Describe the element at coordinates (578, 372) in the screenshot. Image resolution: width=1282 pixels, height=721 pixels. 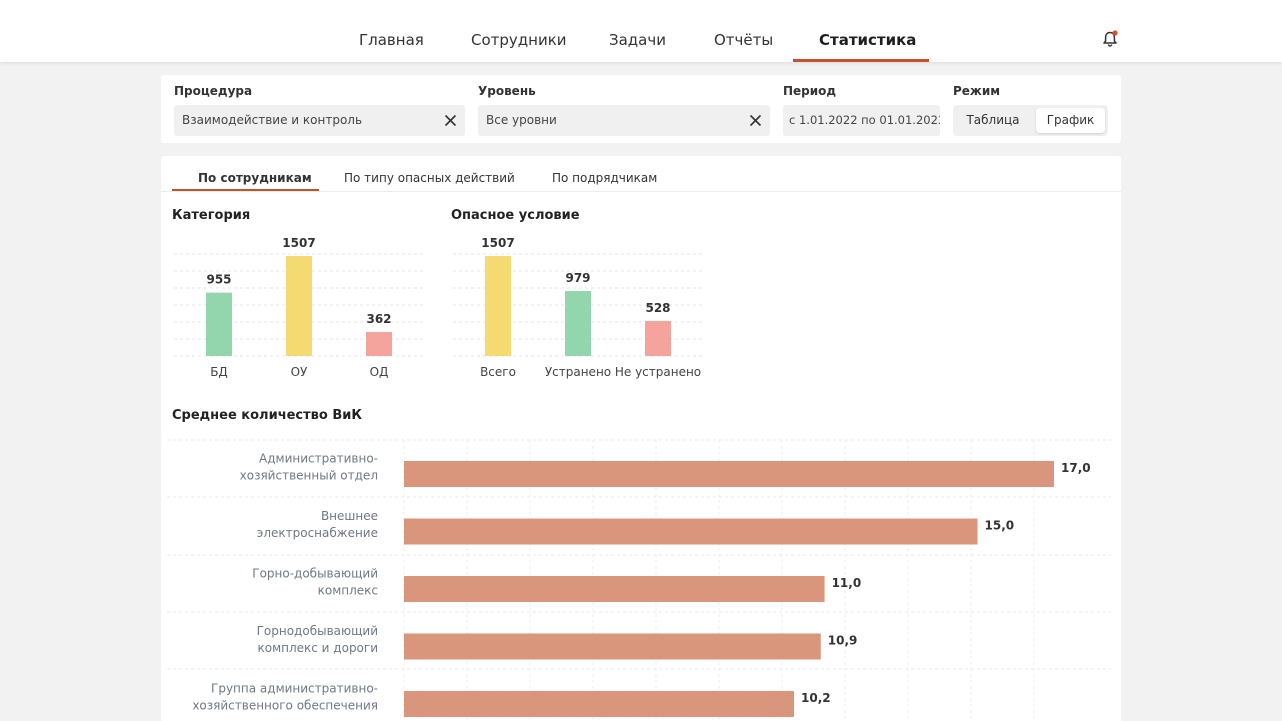
I see `hazard-condition-category-label: Устранено` at that location.